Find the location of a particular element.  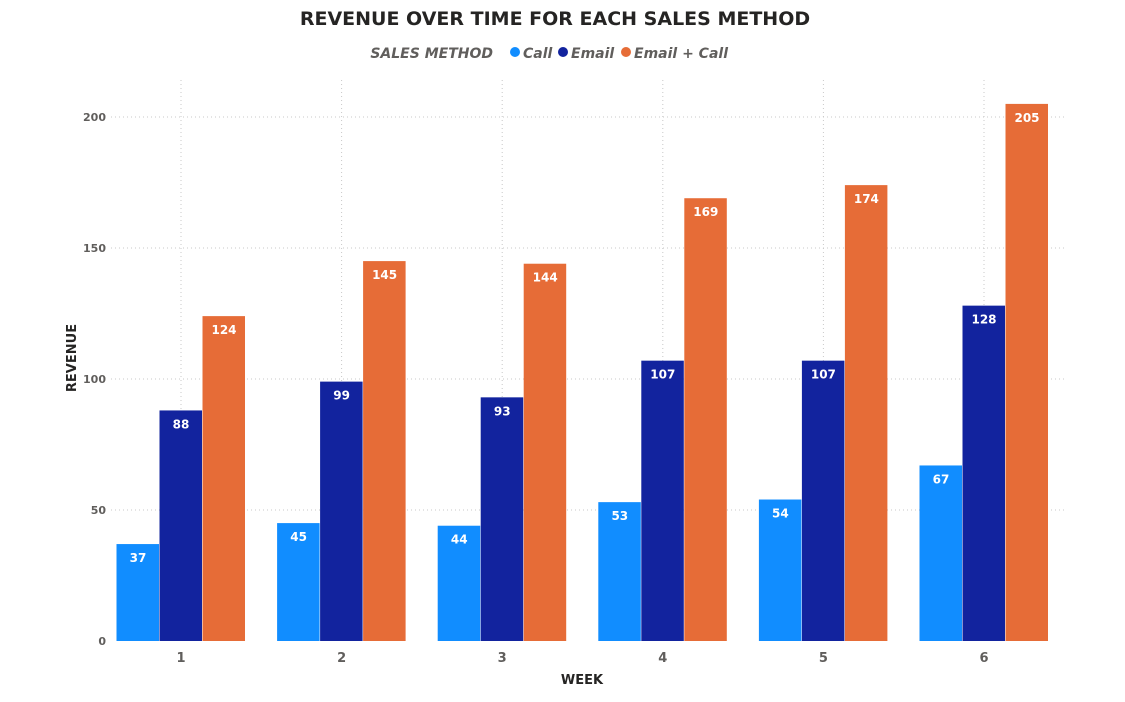

data-label: 54 is located at coordinates (780, 514).